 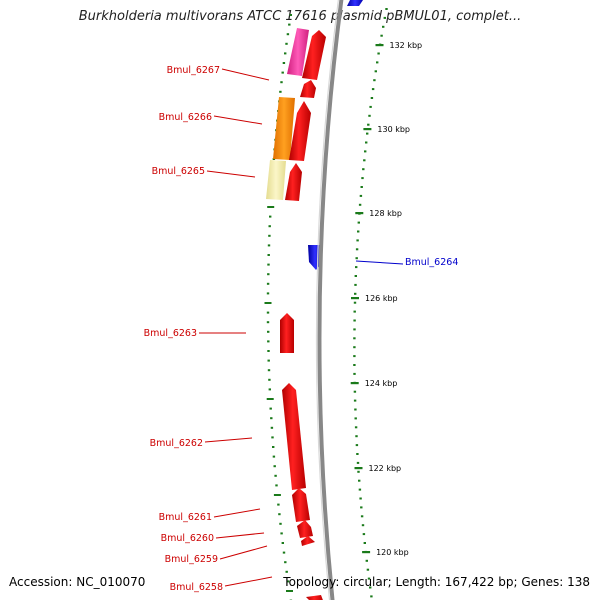 I want to click on gene-label-bmul-6262: Bmul_6262, so click(x=176, y=443).